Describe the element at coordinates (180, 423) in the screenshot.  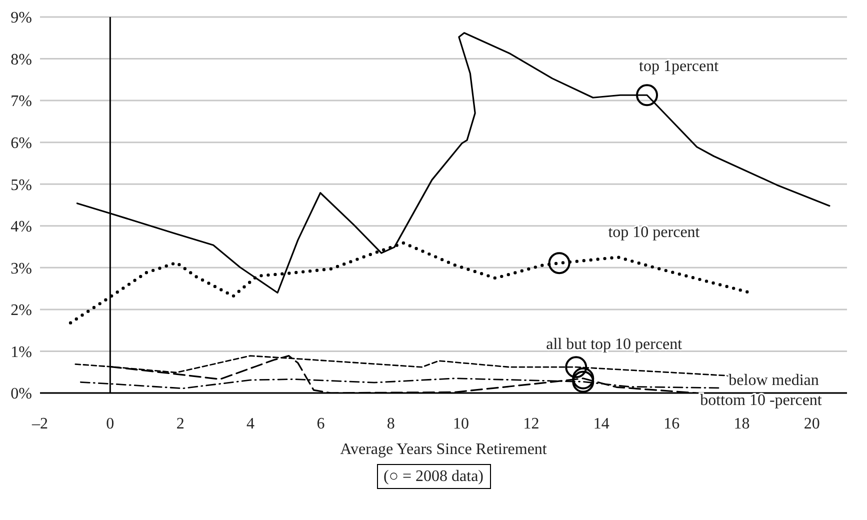
I see `x-tick-label: 2` at that location.